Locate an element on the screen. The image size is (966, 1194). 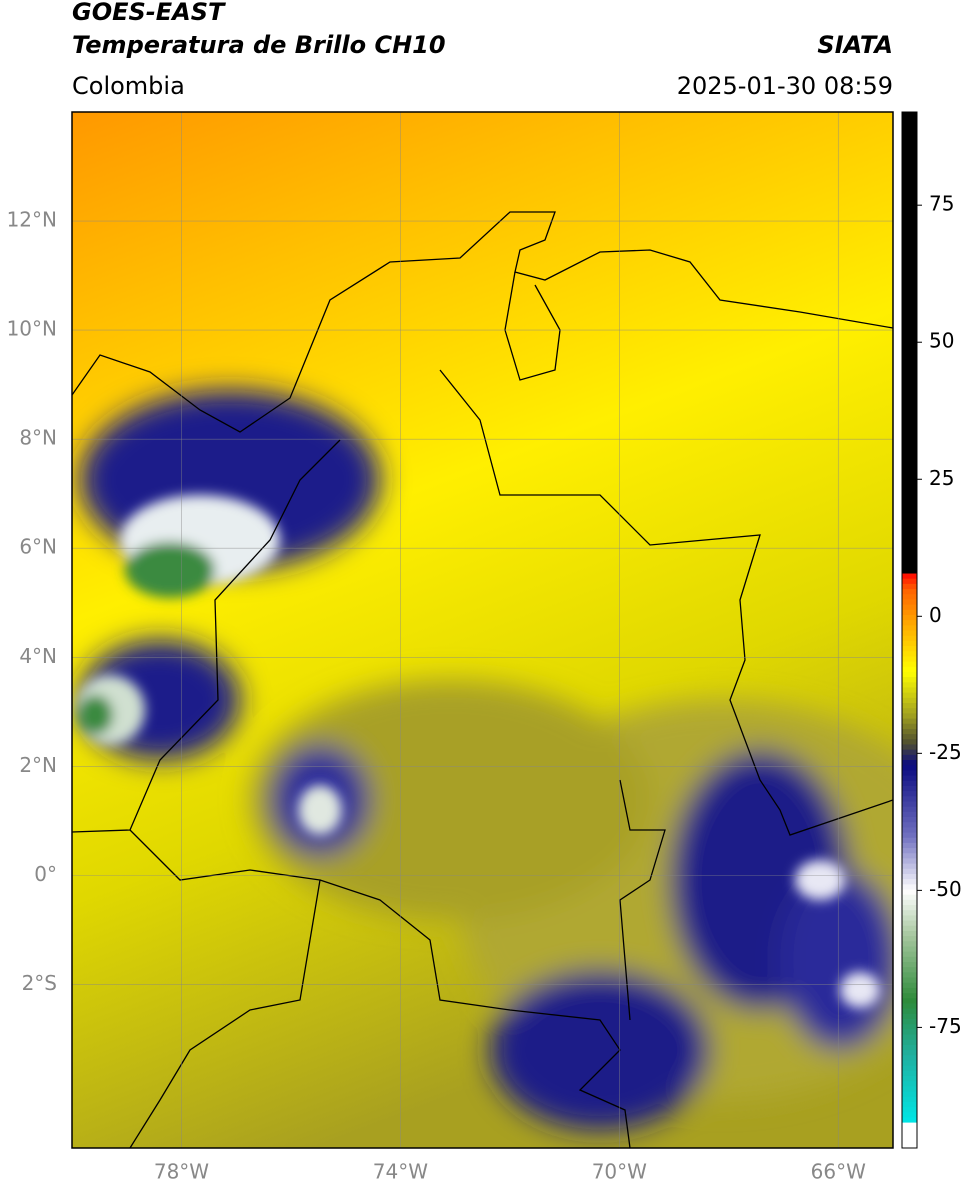
lat-tick-label: 10°N is located at coordinates (32, 329).